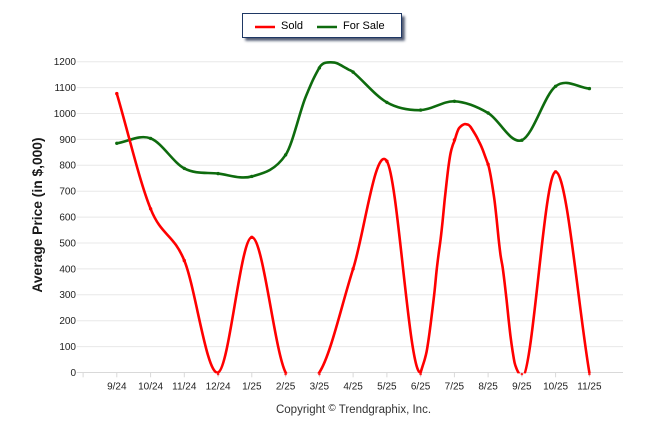 The image size is (646, 439). What do you see at coordinates (421, 387) in the screenshot?
I see `svg-text: 6/25` at bounding box center [421, 387].